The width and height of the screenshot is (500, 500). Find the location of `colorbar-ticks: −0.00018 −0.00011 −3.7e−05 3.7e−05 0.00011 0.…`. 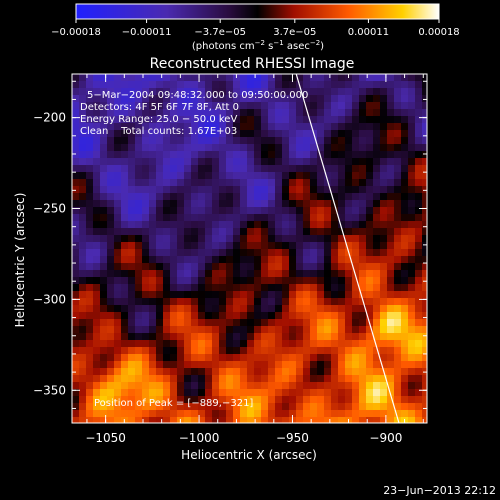

colorbar-ticks: −0.00018 −0.00011 −3.7e−05 3.7e−05 0.00011 0.… is located at coordinates (255, 28).